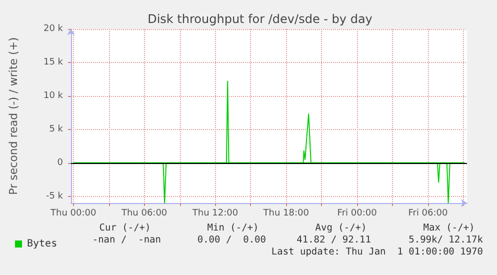  Describe the element at coordinates (56, 129) in the screenshot. I see `y-tick-label: 5 k` at that location.